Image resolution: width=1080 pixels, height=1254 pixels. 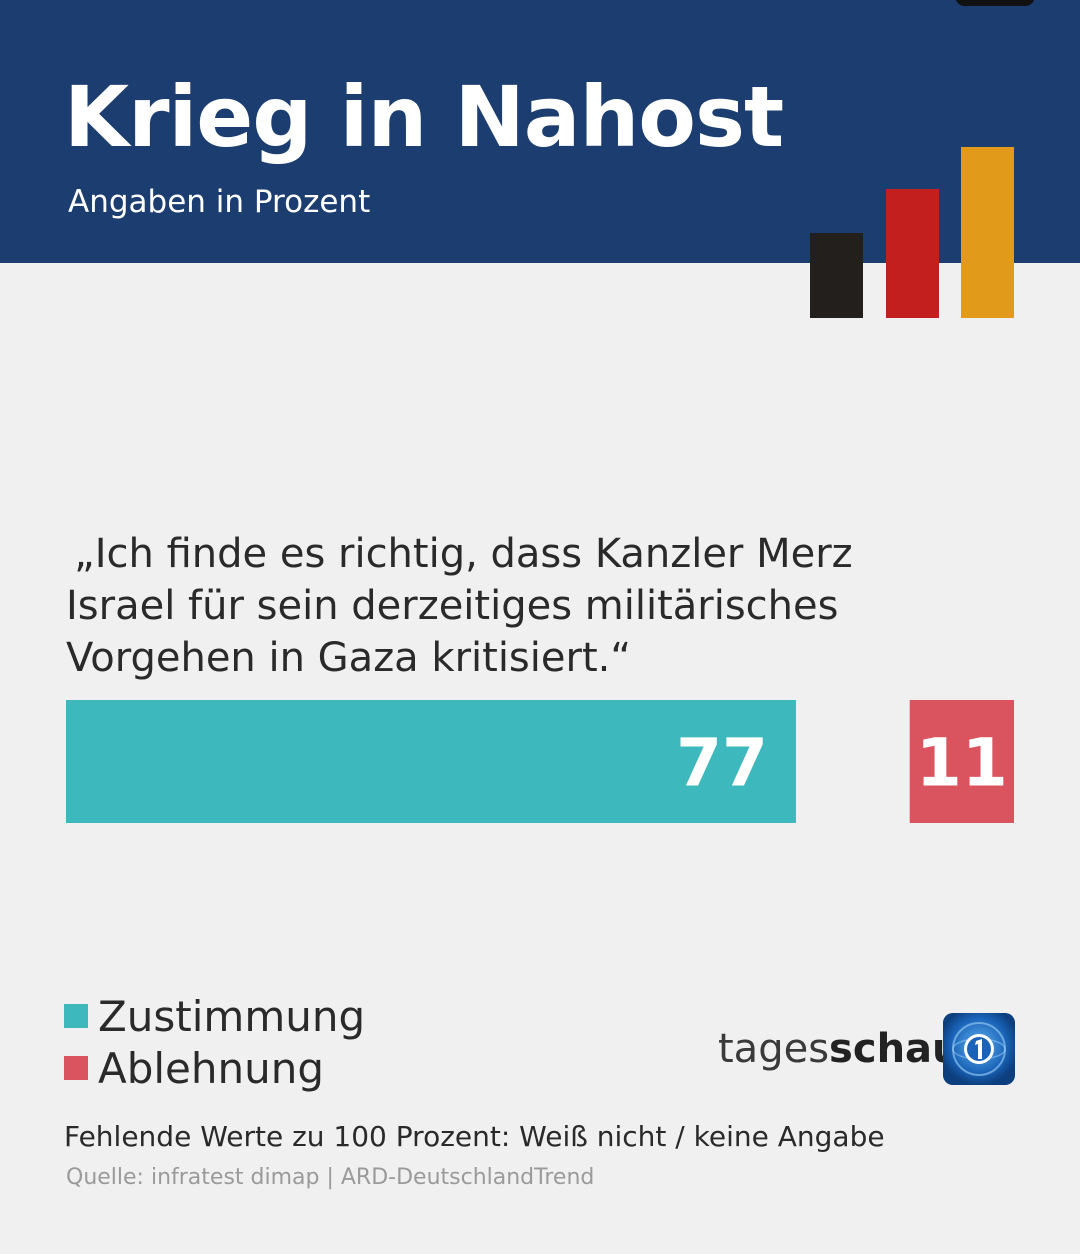 I want to click on bar-zustimmung, so click(x=431, y=761).